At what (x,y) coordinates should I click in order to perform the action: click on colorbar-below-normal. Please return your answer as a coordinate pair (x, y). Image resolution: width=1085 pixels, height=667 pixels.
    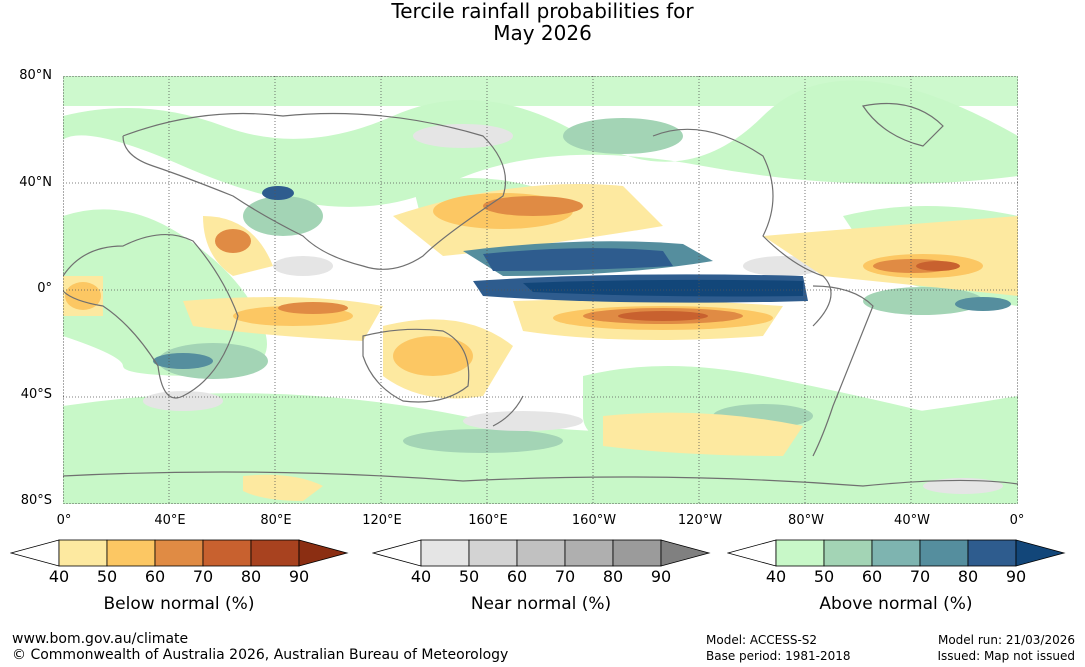
    Looking at the image, I should click on (179, 553).